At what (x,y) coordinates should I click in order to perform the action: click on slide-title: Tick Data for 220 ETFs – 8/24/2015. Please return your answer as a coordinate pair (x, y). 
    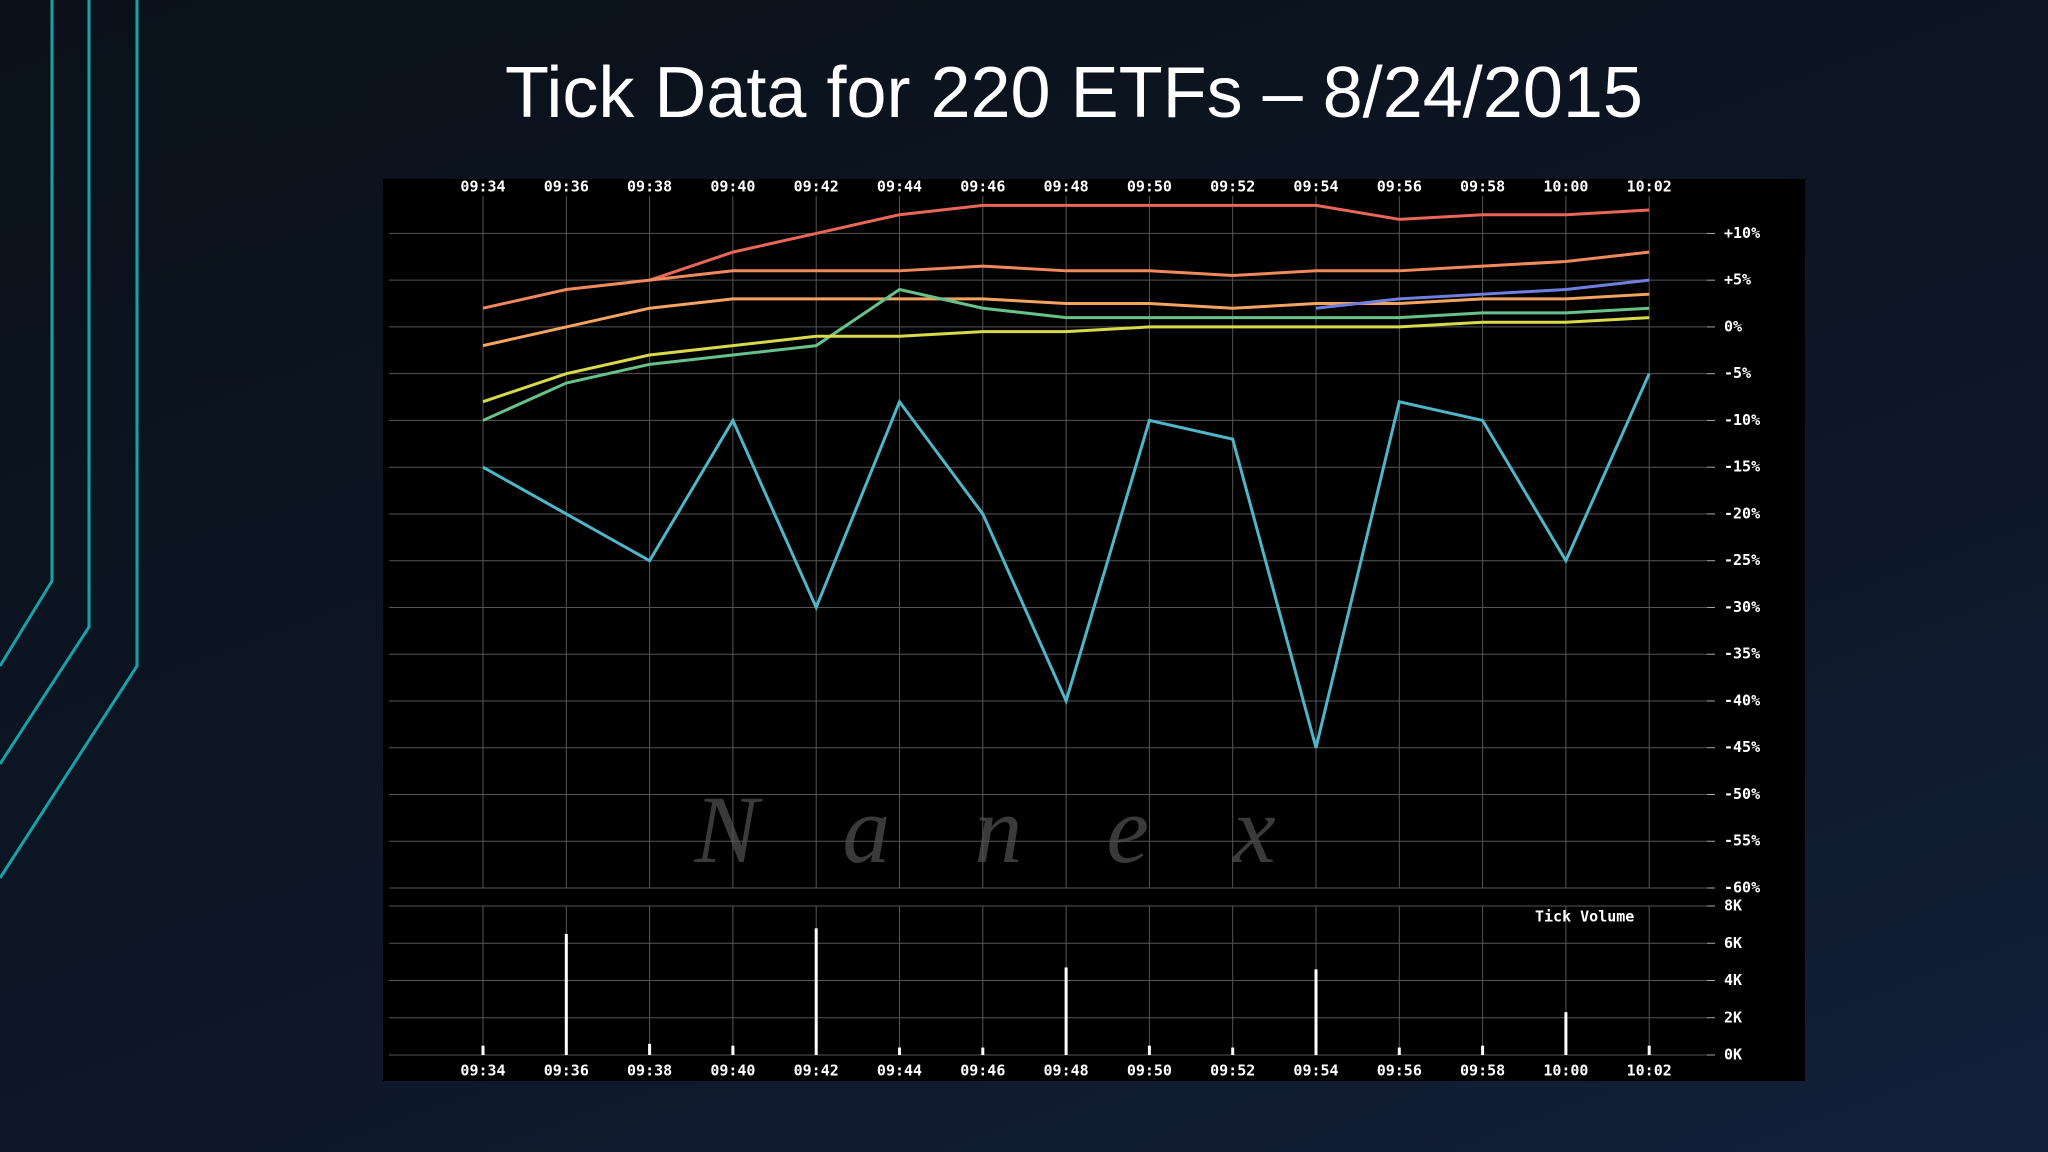
    Looking at the image, I should click on (1074, 93).